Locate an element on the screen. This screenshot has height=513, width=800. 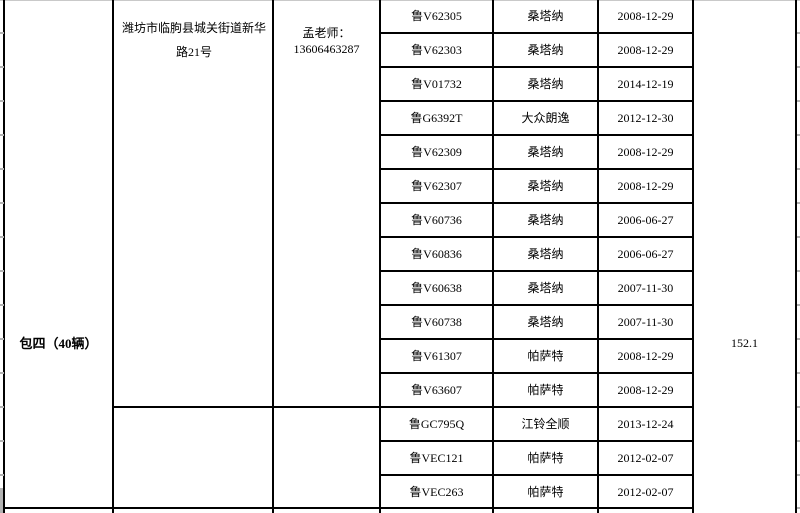
plate-cell: 鲁V60638 is located at coordinates (436, 288).